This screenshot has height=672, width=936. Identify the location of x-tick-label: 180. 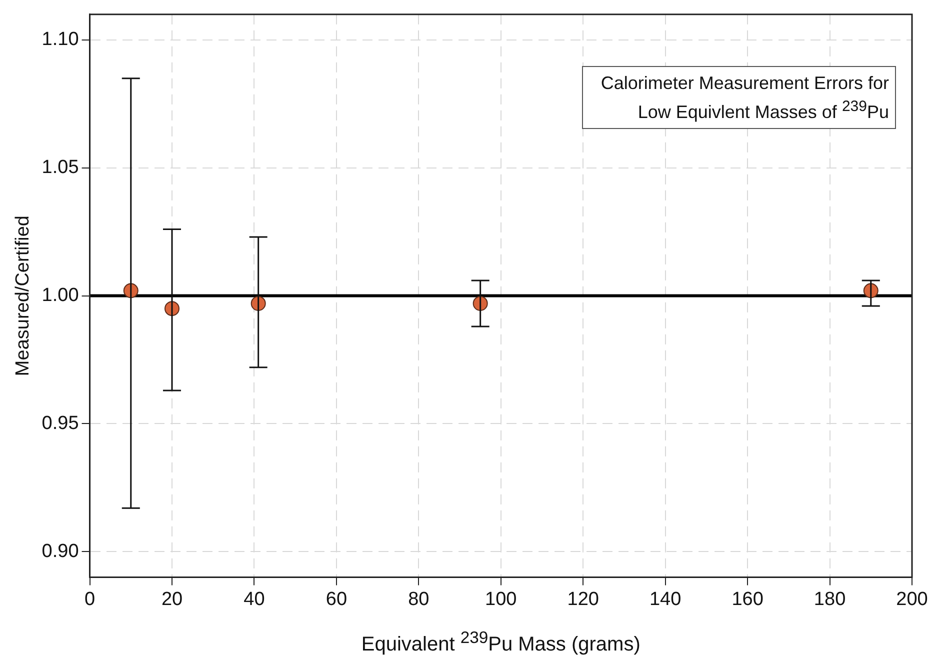
(830, 599).